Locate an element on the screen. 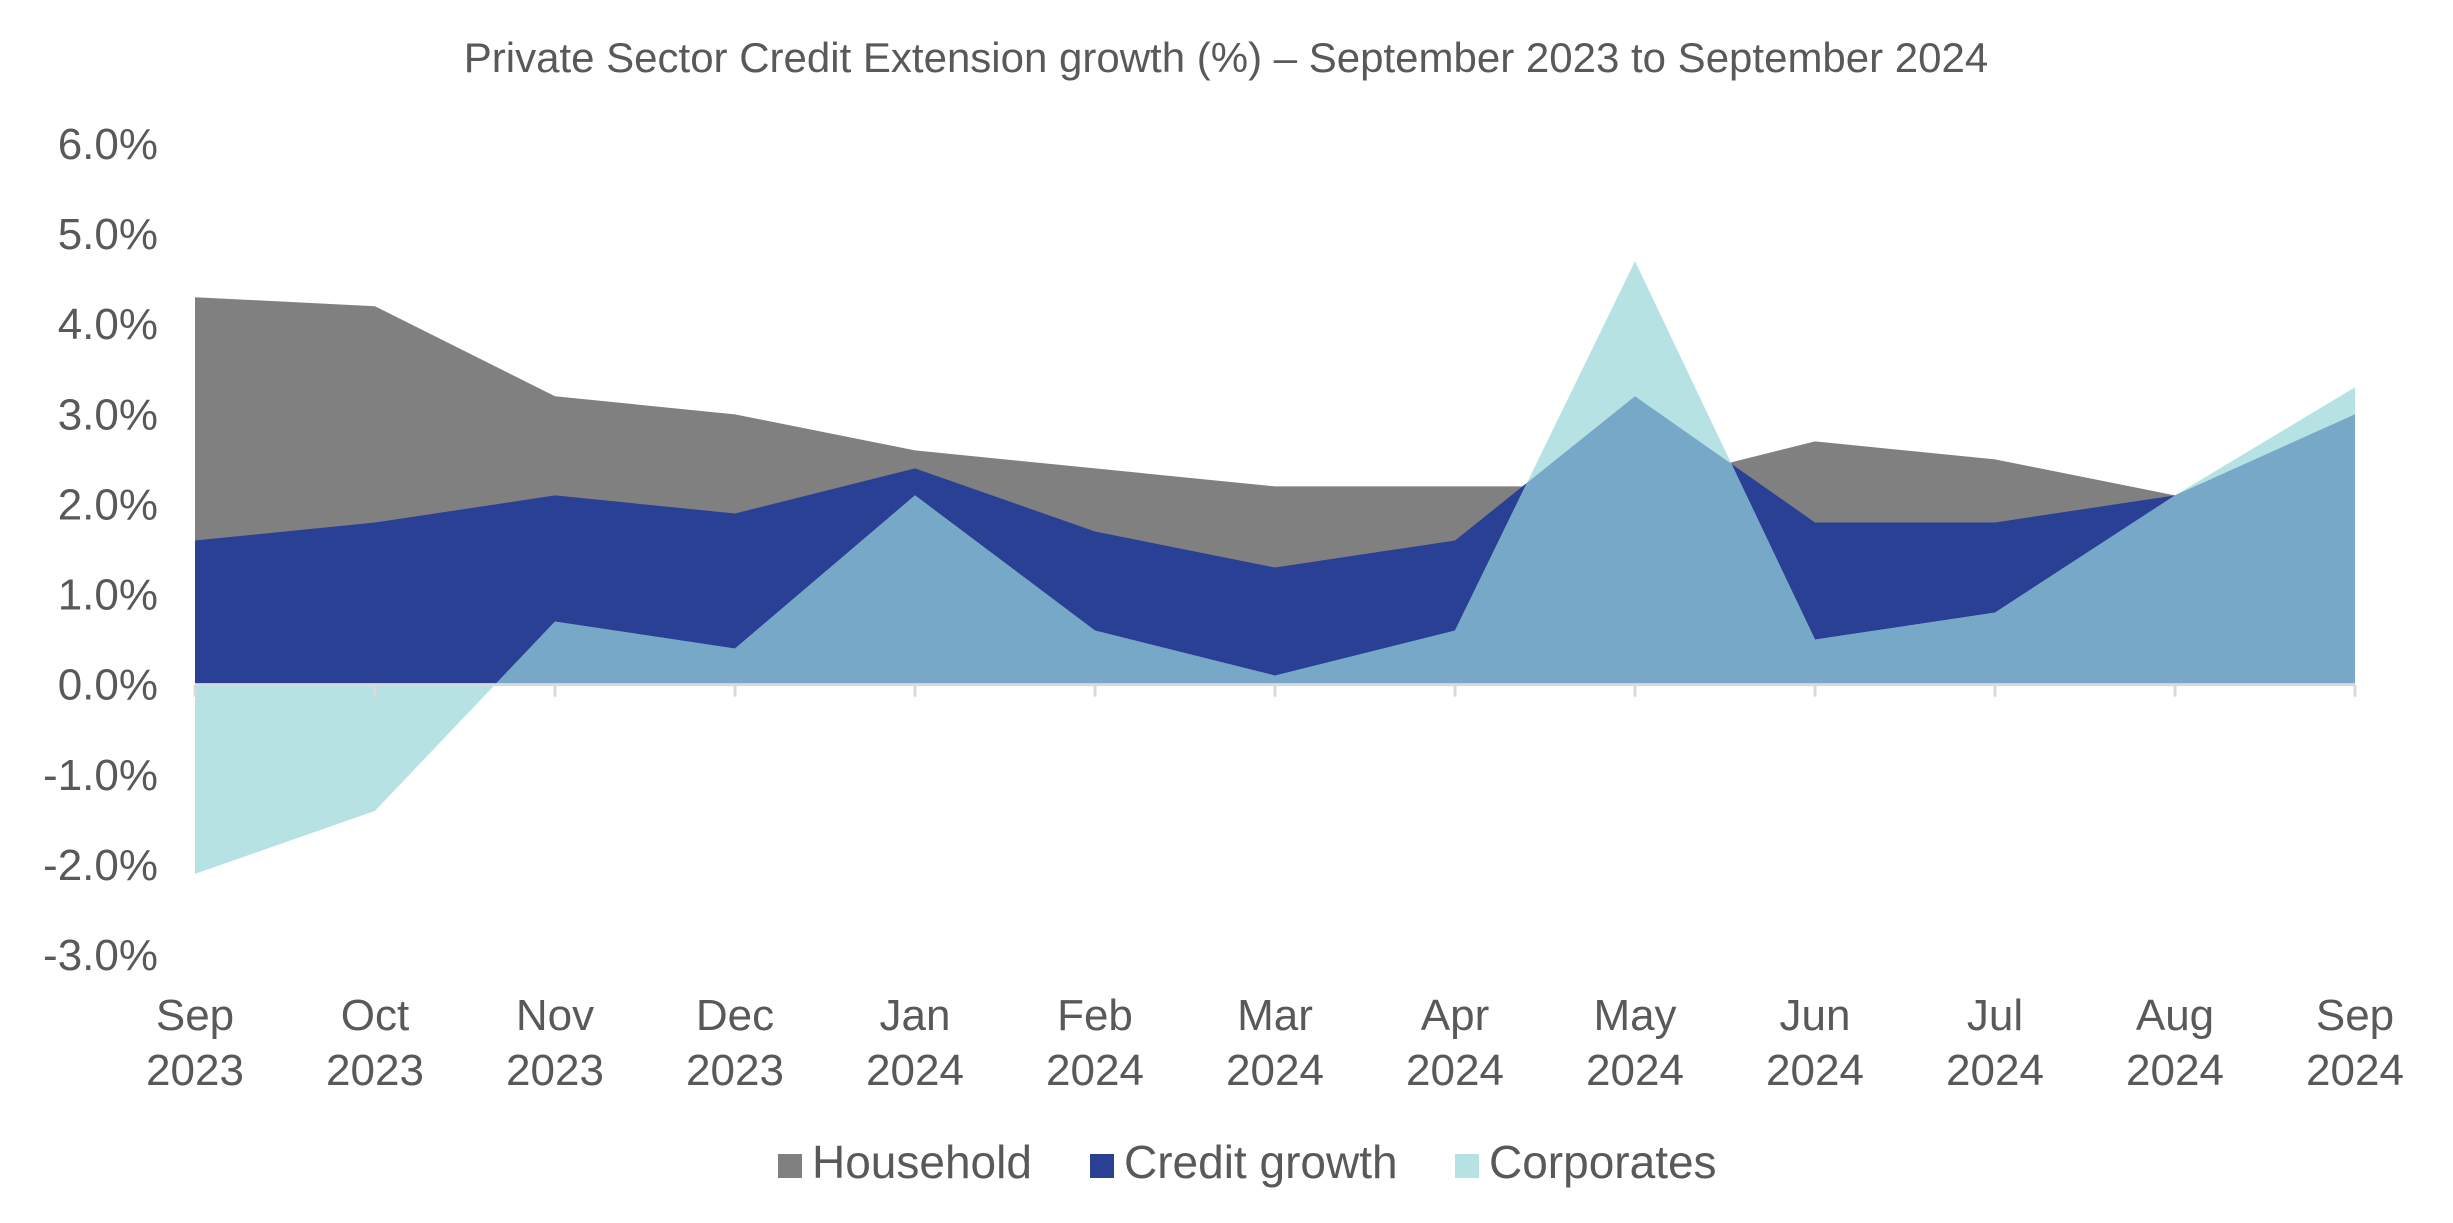  legend-label: Household is located at coordinates (922, 1162).